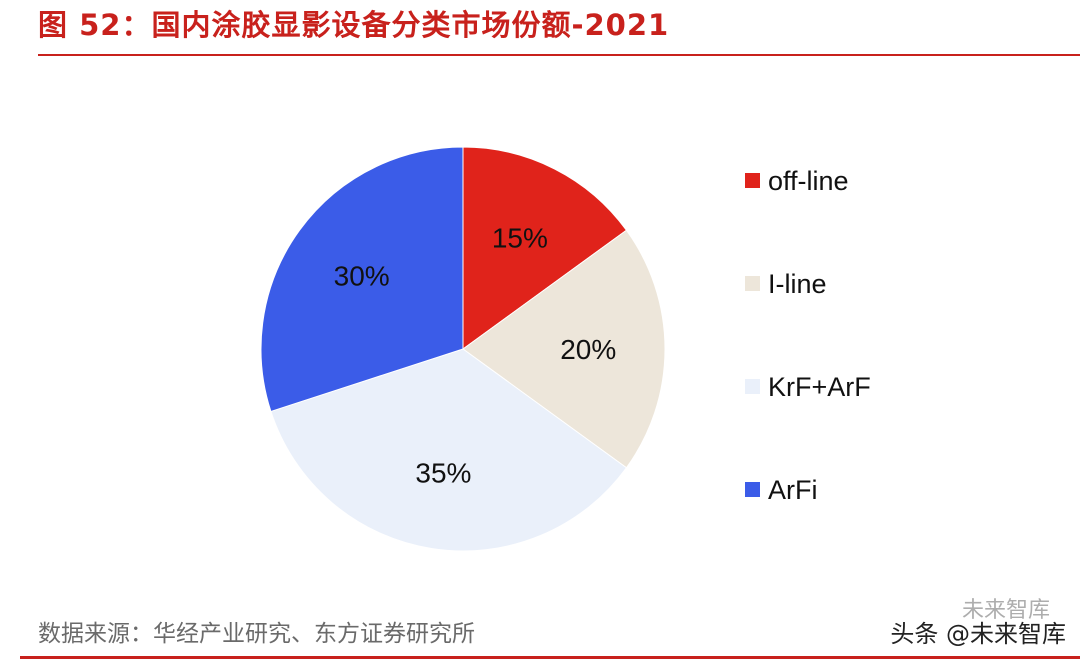 The width and height of the screenshot is (1080, 663). I want to click on legend-label: I-line, so click(797, 284).